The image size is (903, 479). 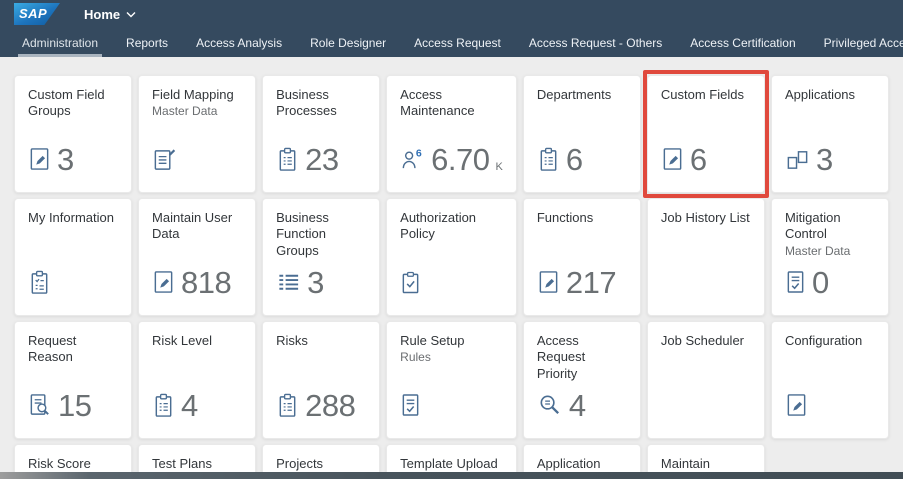 What do you see at coordinates (574, 94) in the screenshot?
I see `tile-title: Departments` at bounding box center [574, 94].